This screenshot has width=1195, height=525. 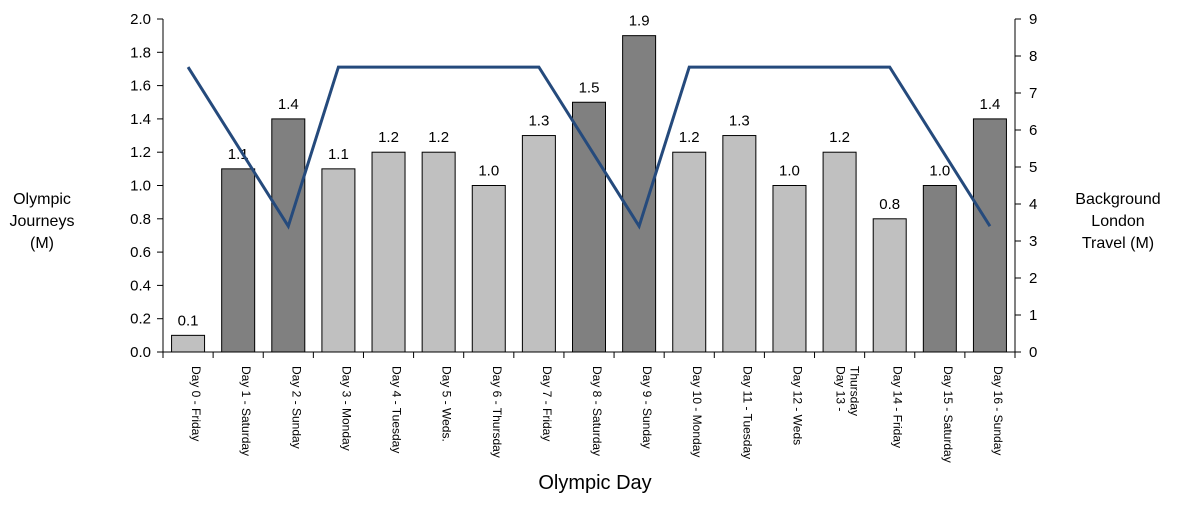 What do you see at coordinates (898, 407) in the screenshot?
I see `category-tick-label: Day 14 - Friday` at bounding box center [898, 407].